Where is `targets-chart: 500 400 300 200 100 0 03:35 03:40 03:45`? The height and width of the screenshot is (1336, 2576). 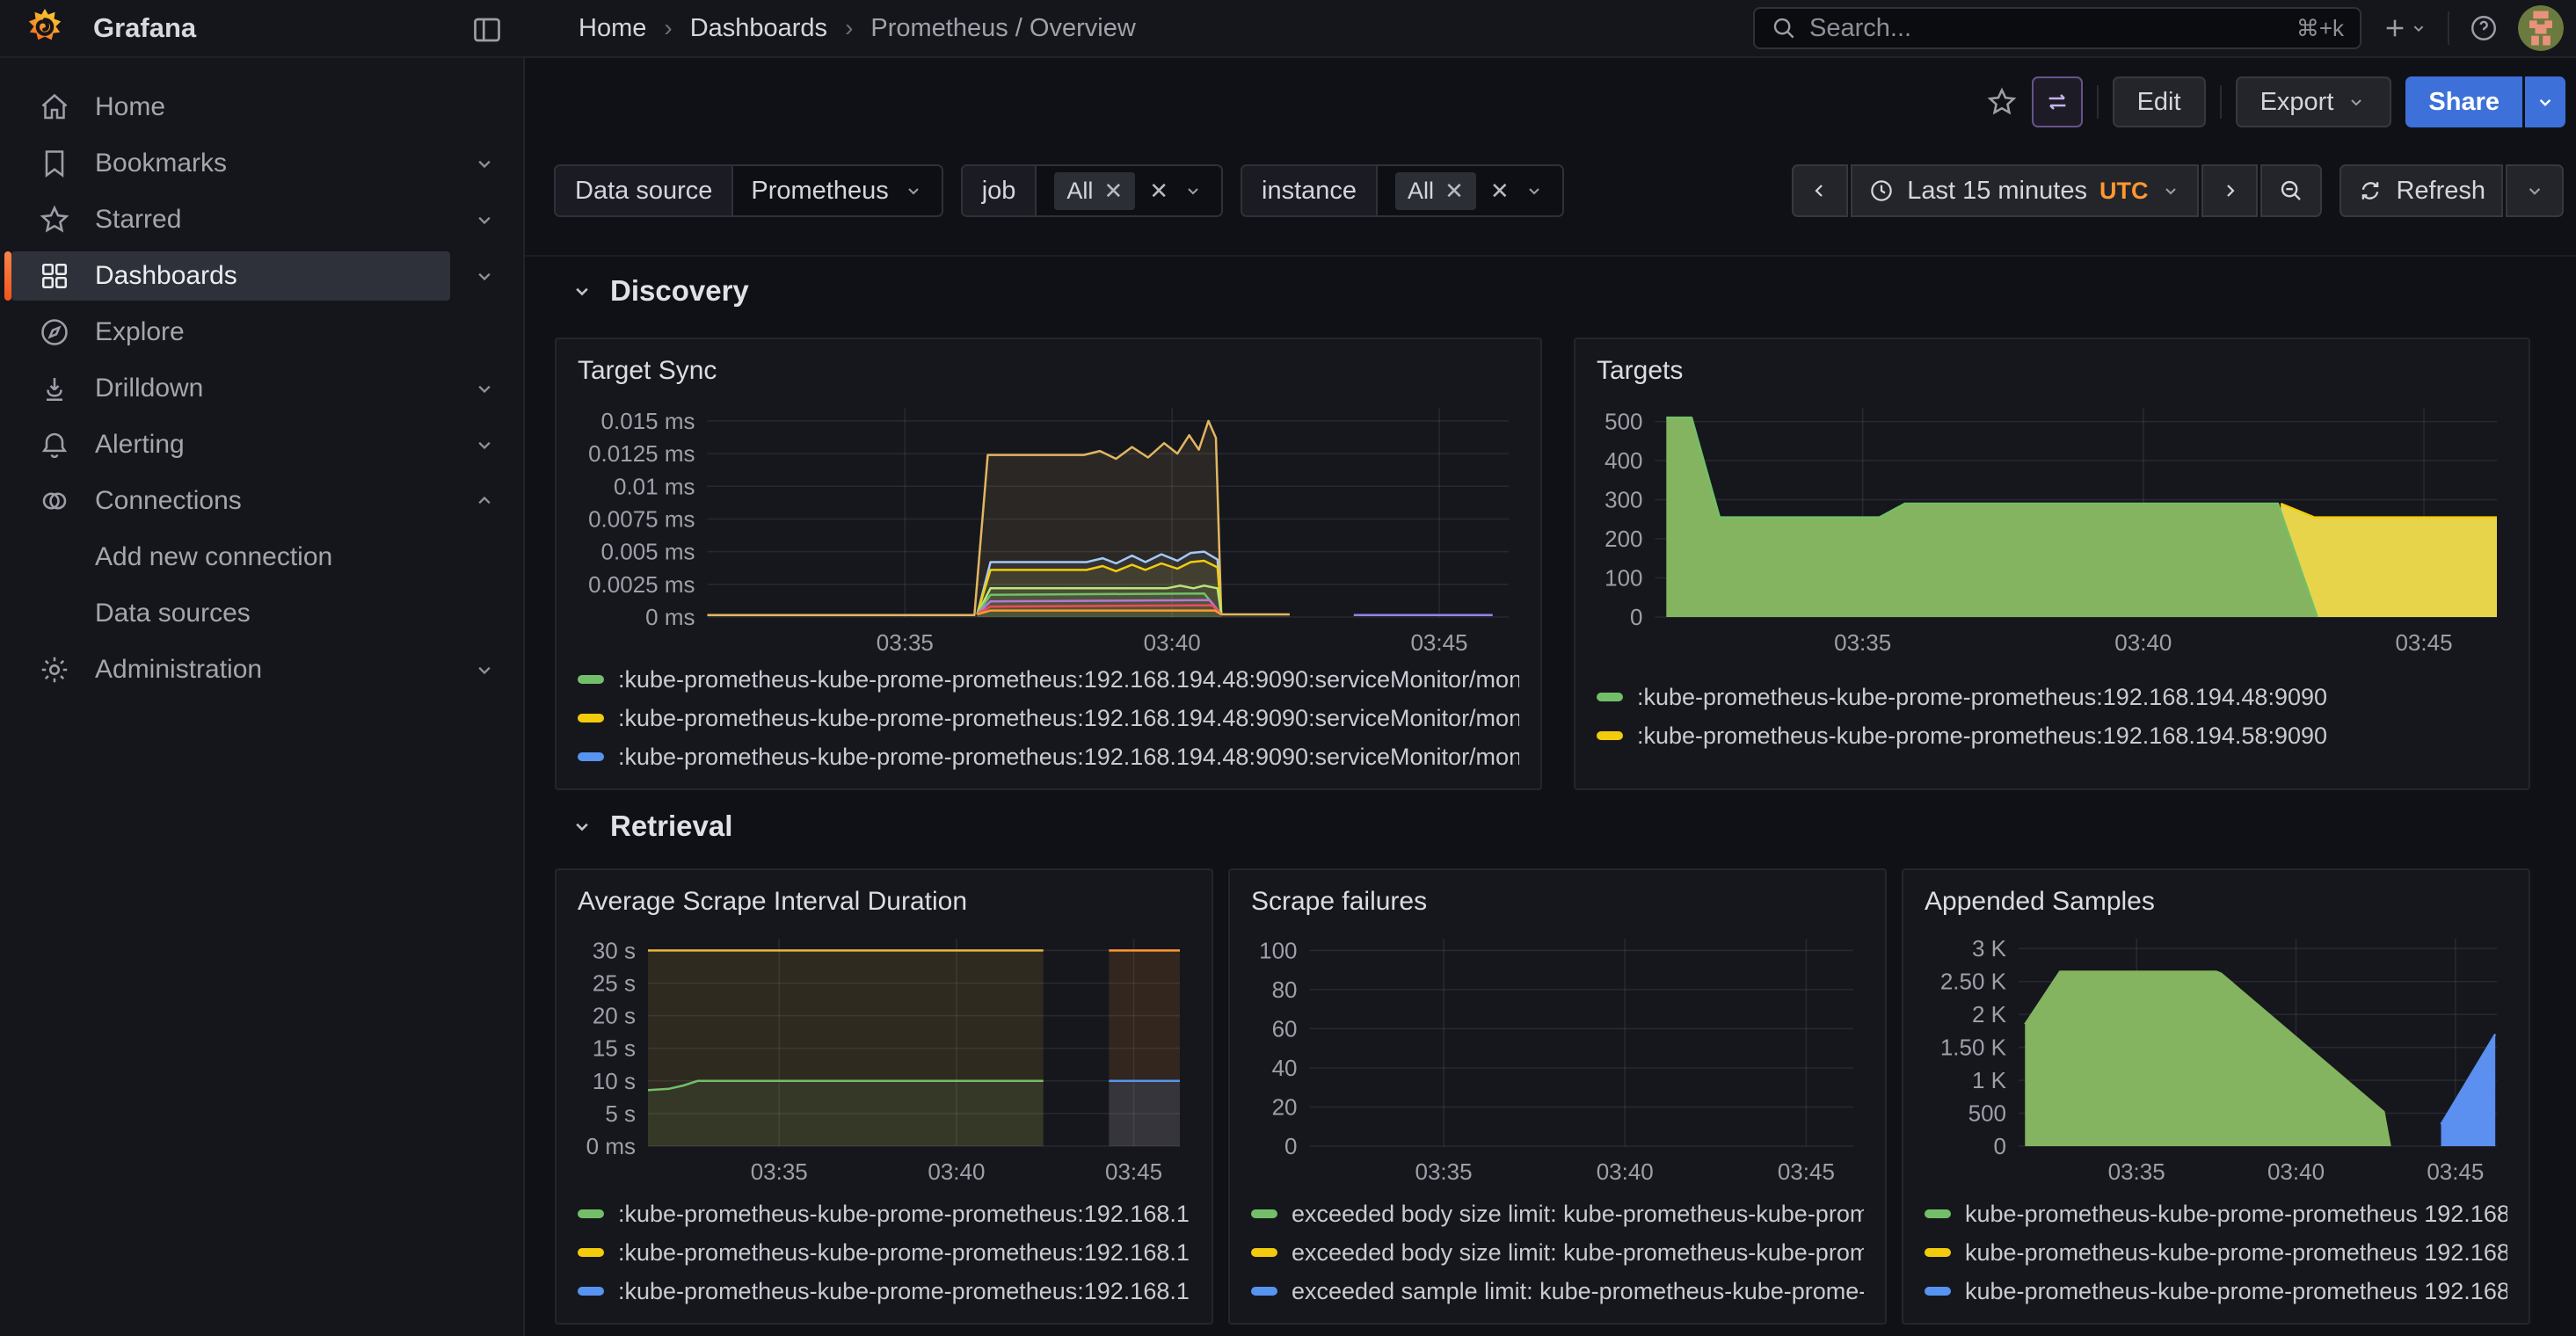
targets-chart: 500 400 300 200 100 0 03:35 03:40 03:45 is located at coordinates (2052, 526).